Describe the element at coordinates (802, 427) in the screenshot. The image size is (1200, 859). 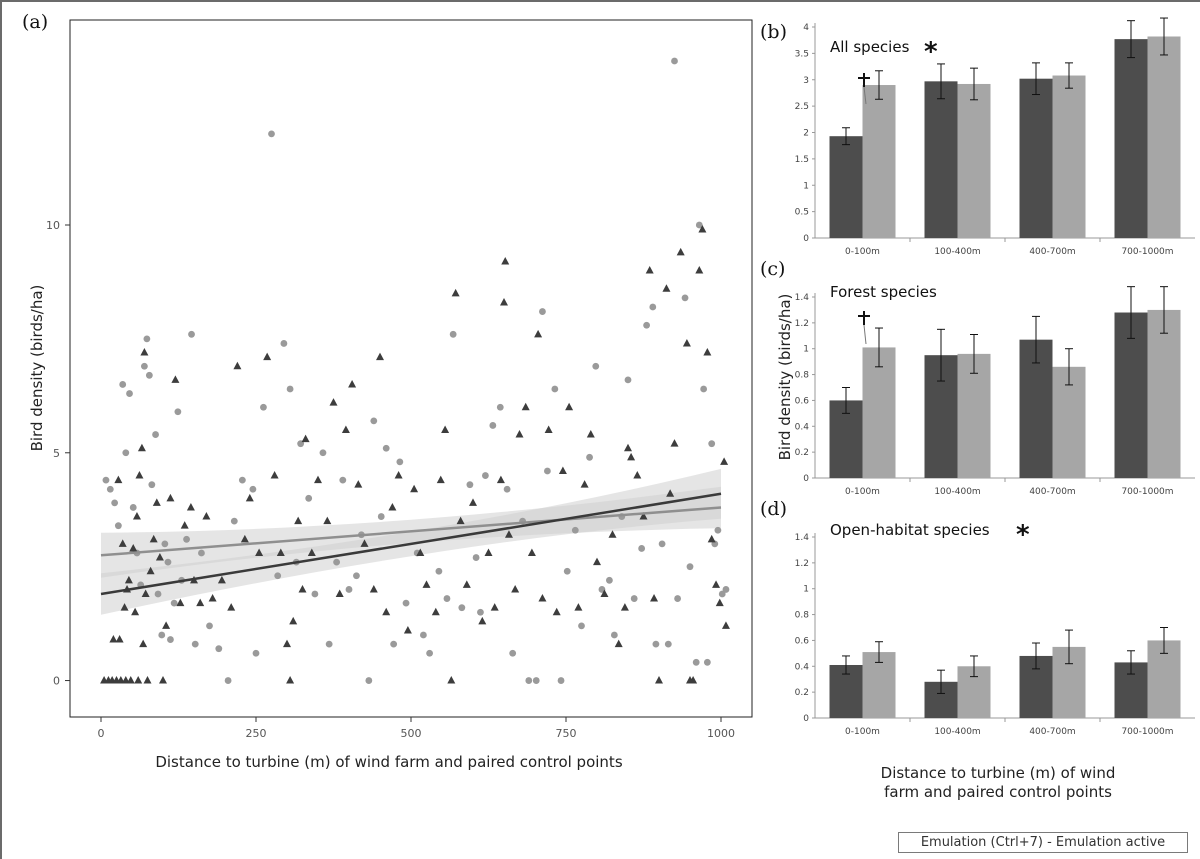
I see `bar-y-tick-label: 0.4` at that location.